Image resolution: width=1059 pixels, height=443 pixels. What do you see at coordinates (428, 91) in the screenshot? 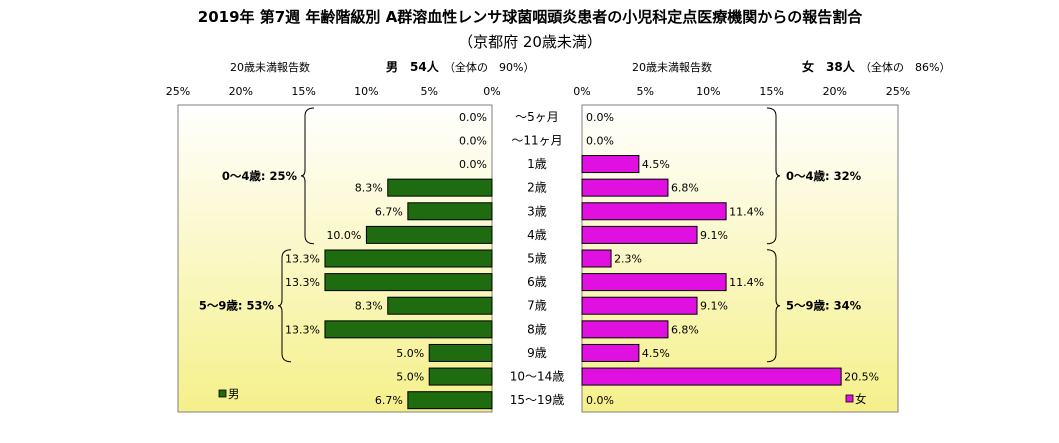
I see `male-axis-tick-label: 5%` at bounding box center [428, 91].